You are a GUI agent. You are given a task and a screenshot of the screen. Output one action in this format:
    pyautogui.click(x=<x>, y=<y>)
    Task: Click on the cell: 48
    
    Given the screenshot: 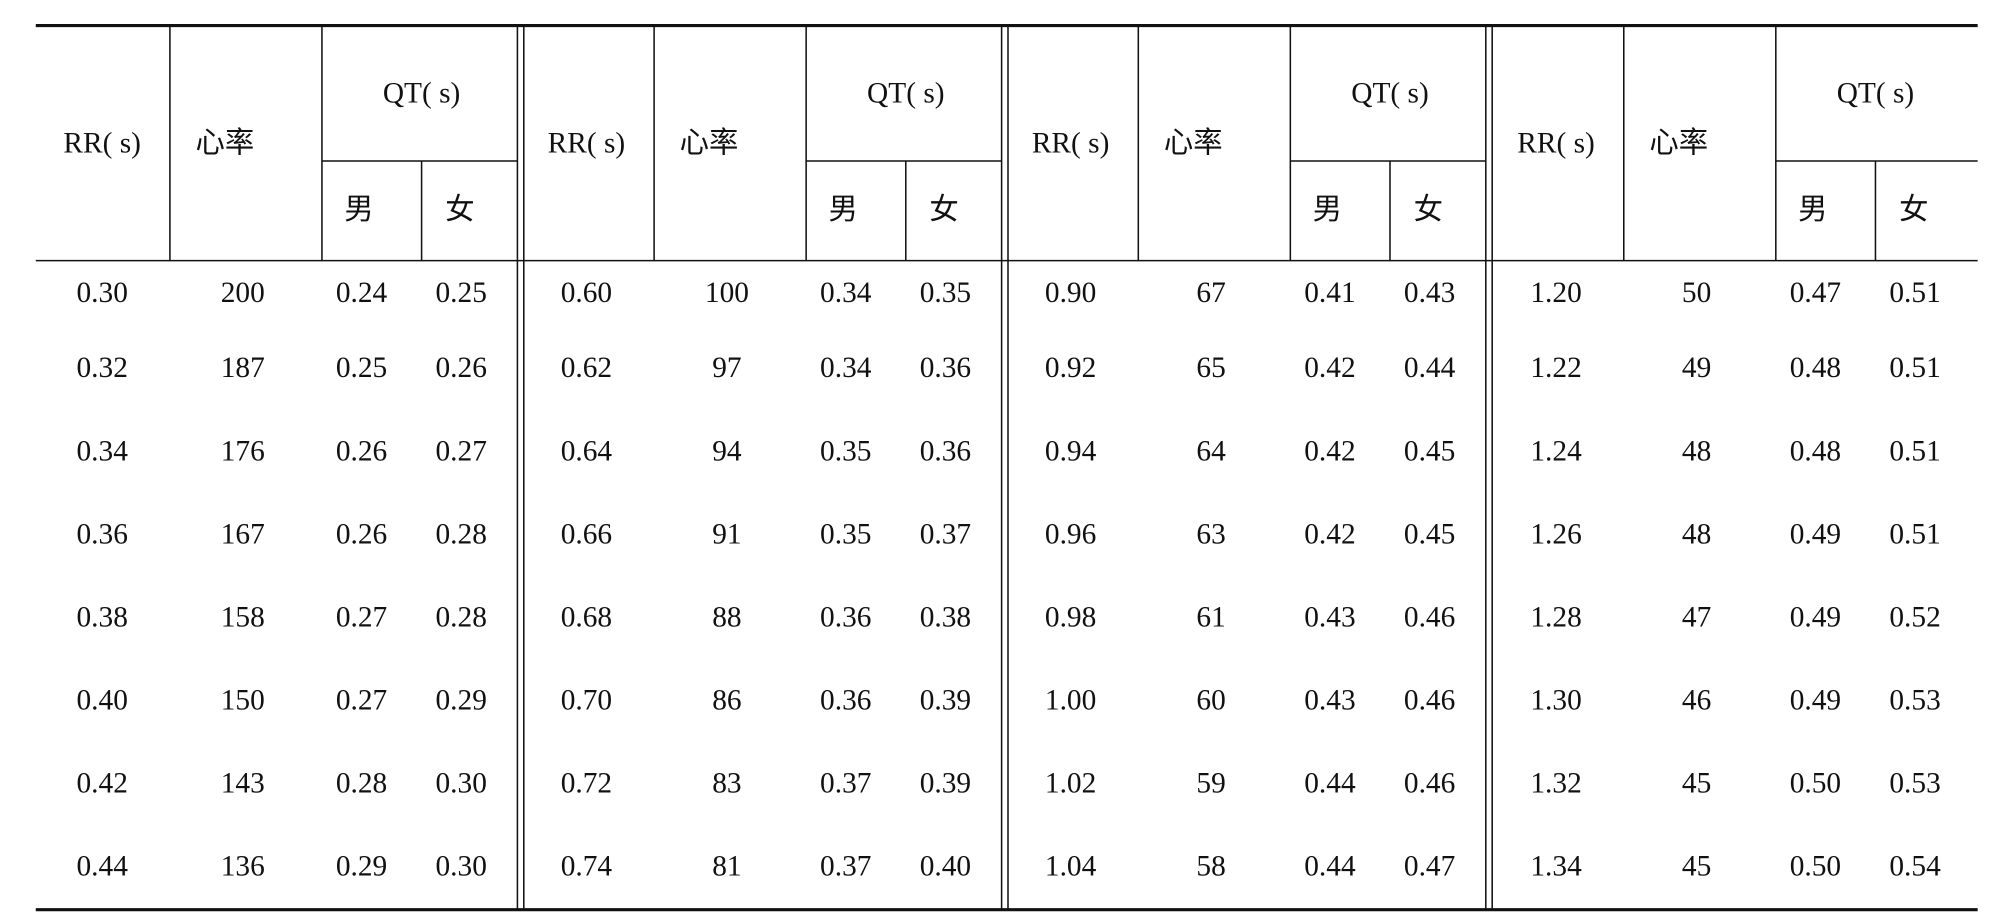 What is the action you would take?
    pyautogui.click(x=1696, y=534)
    